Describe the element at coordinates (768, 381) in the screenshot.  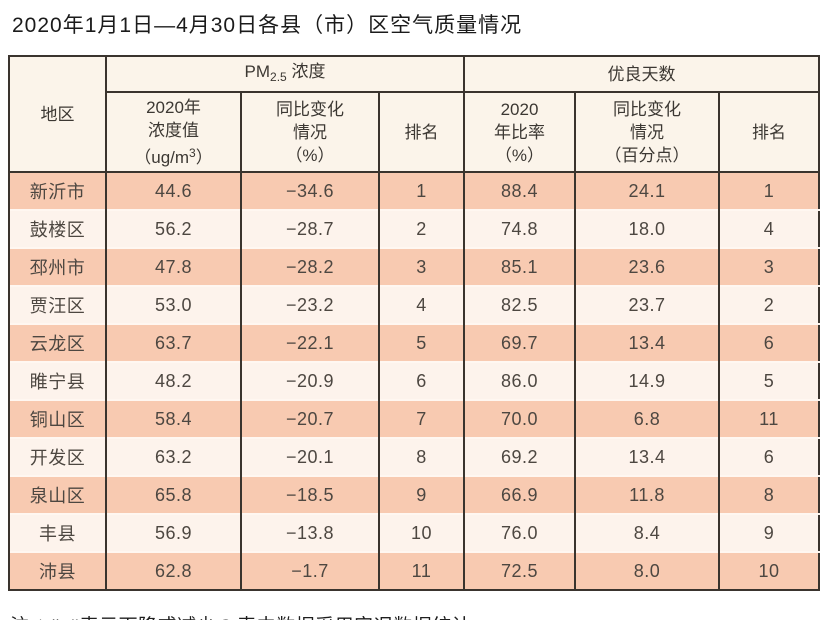
I see `ratio-rank-cell: 5` at that location.